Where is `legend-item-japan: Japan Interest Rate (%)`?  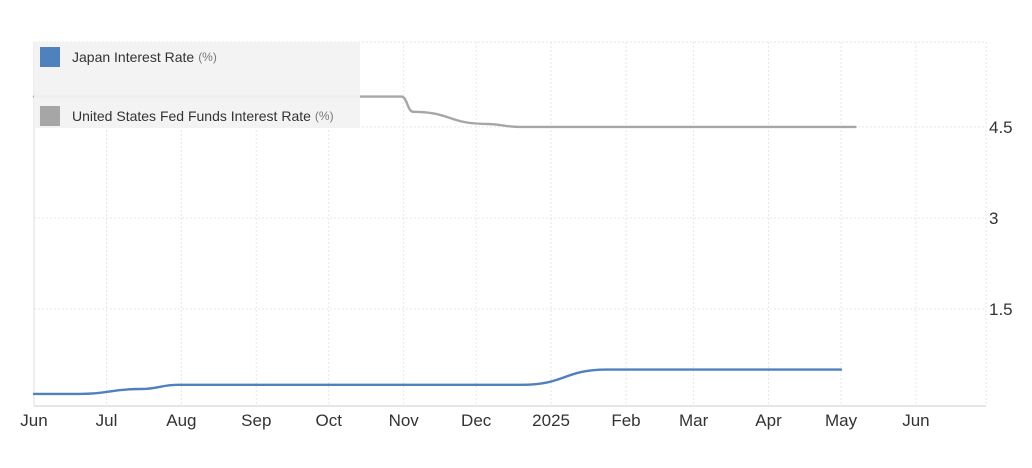 legend-item-japan: Japan Interest Rate (%) is located at coordinates (128, 57).